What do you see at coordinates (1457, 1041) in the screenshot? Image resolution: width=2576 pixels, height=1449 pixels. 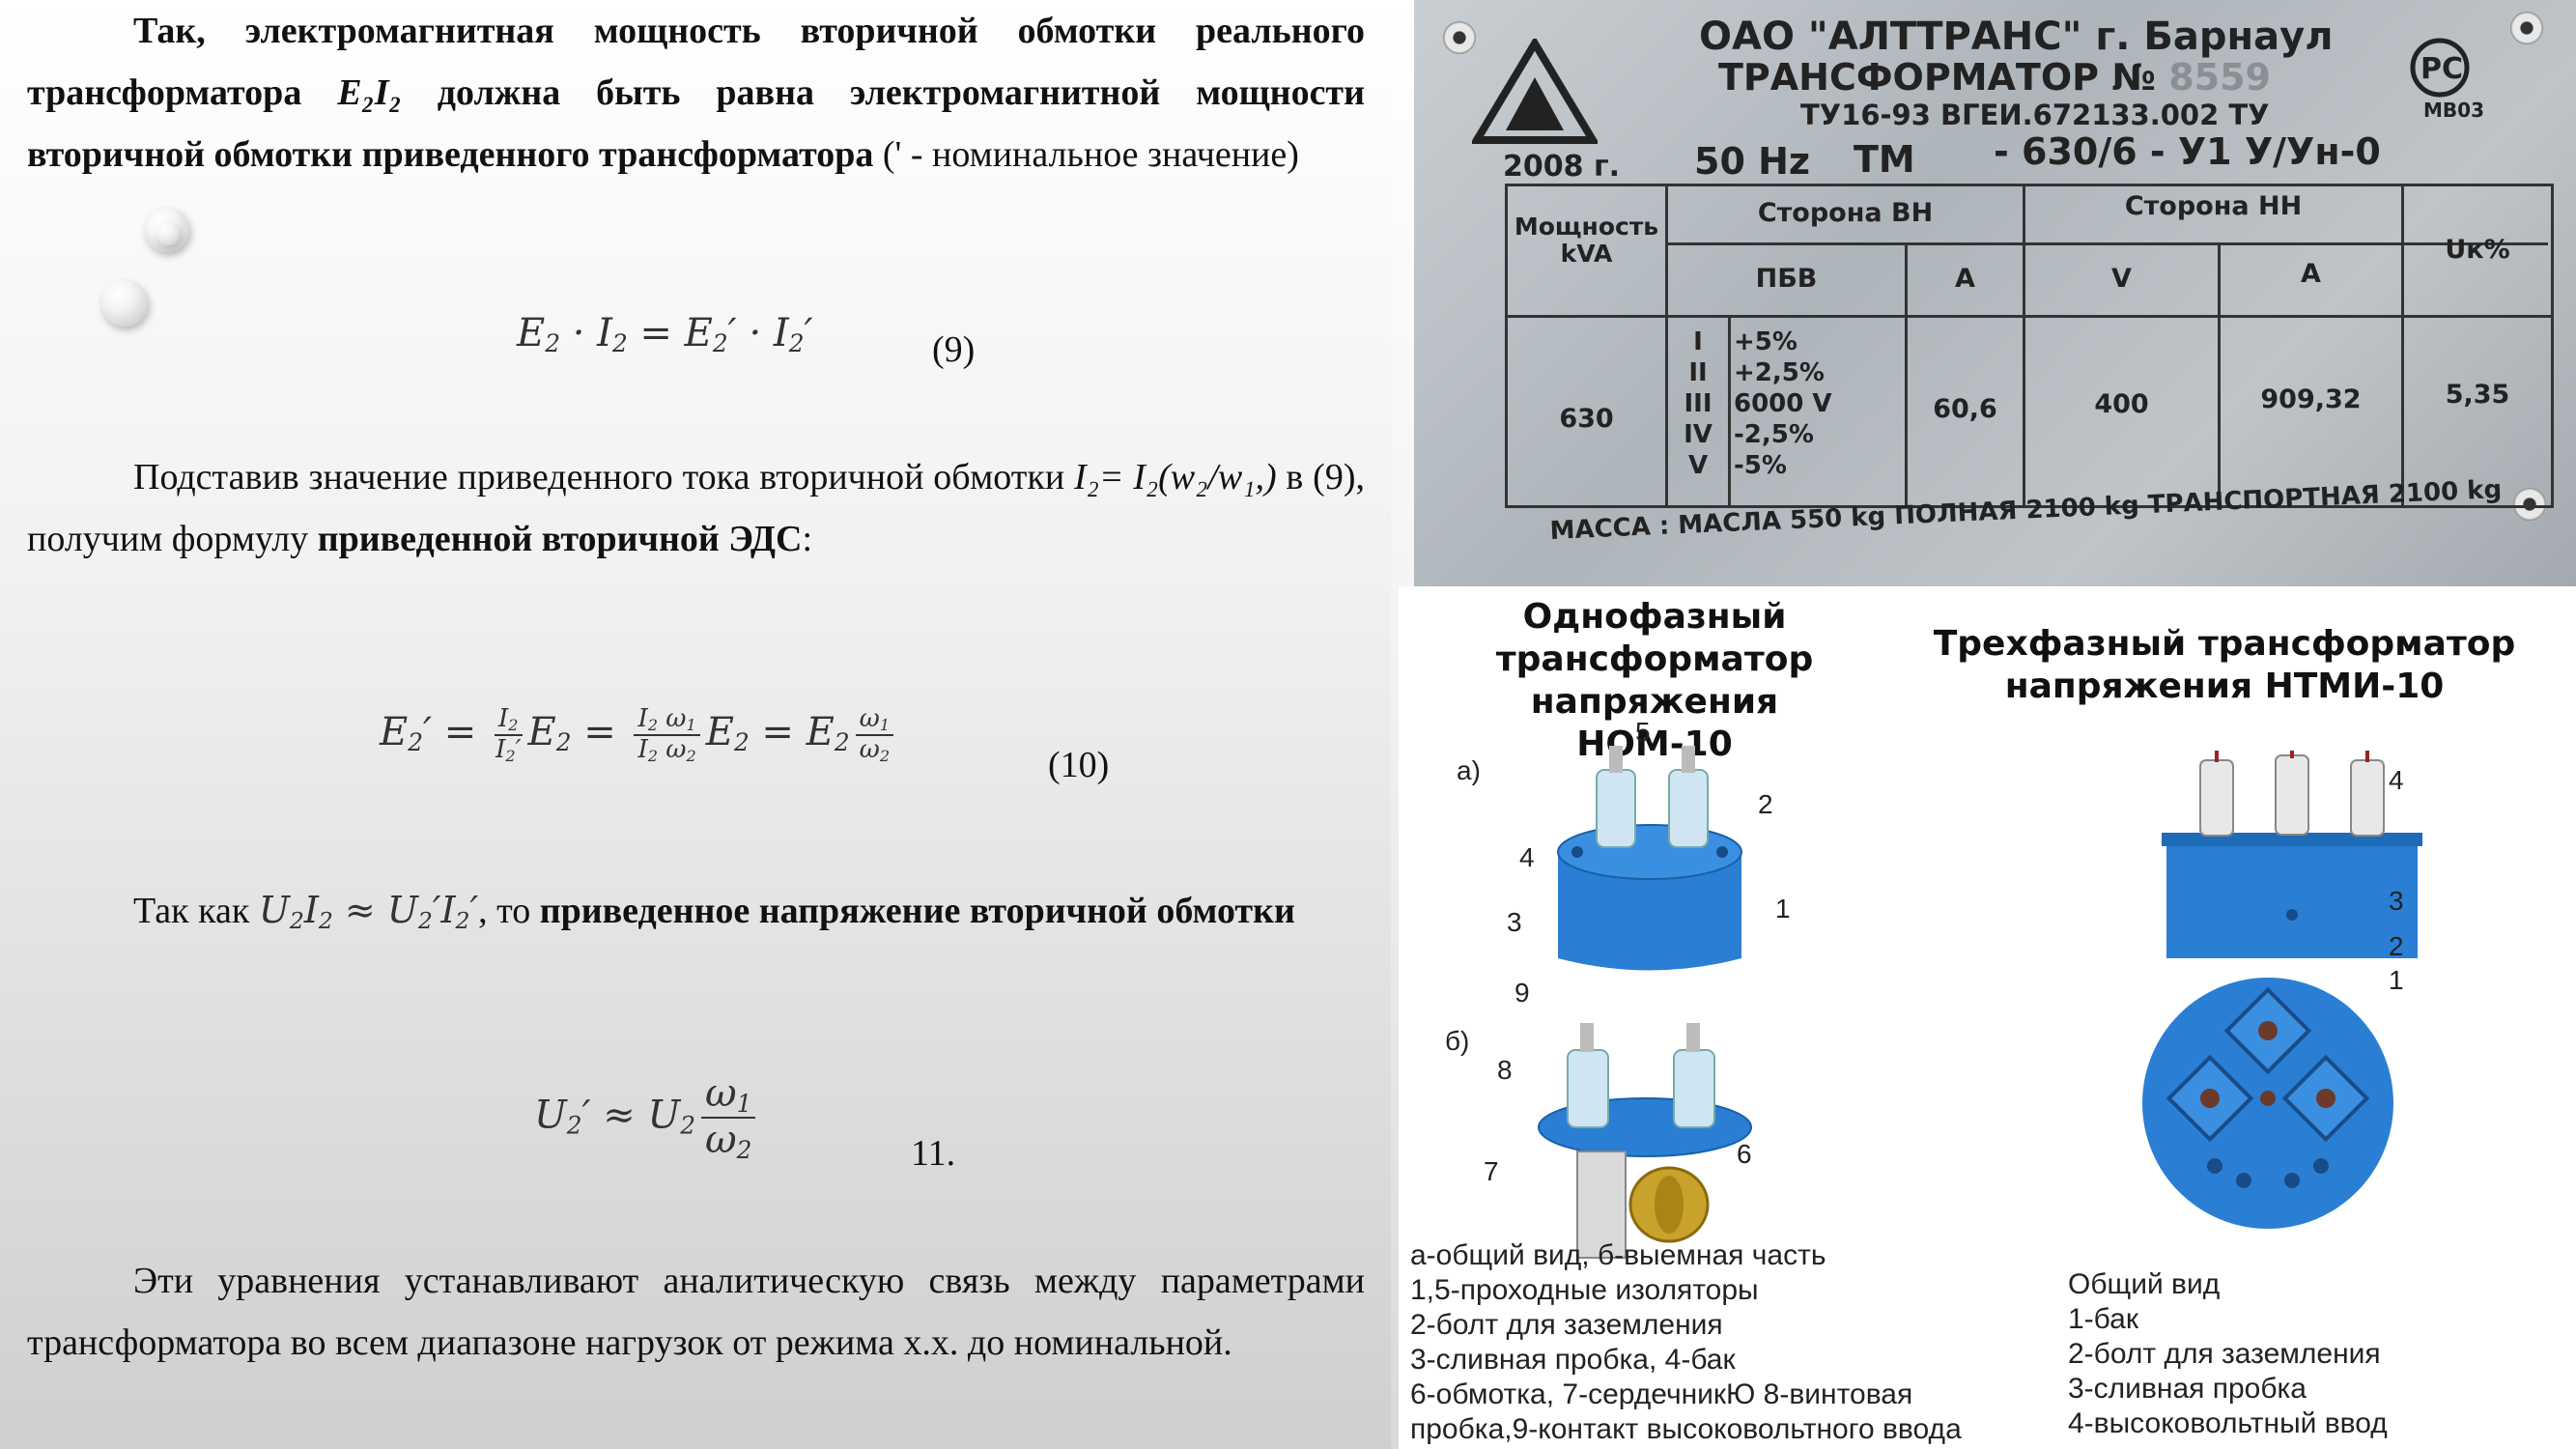 I see `label-b: б)` at bounding box center [1457, 1041].